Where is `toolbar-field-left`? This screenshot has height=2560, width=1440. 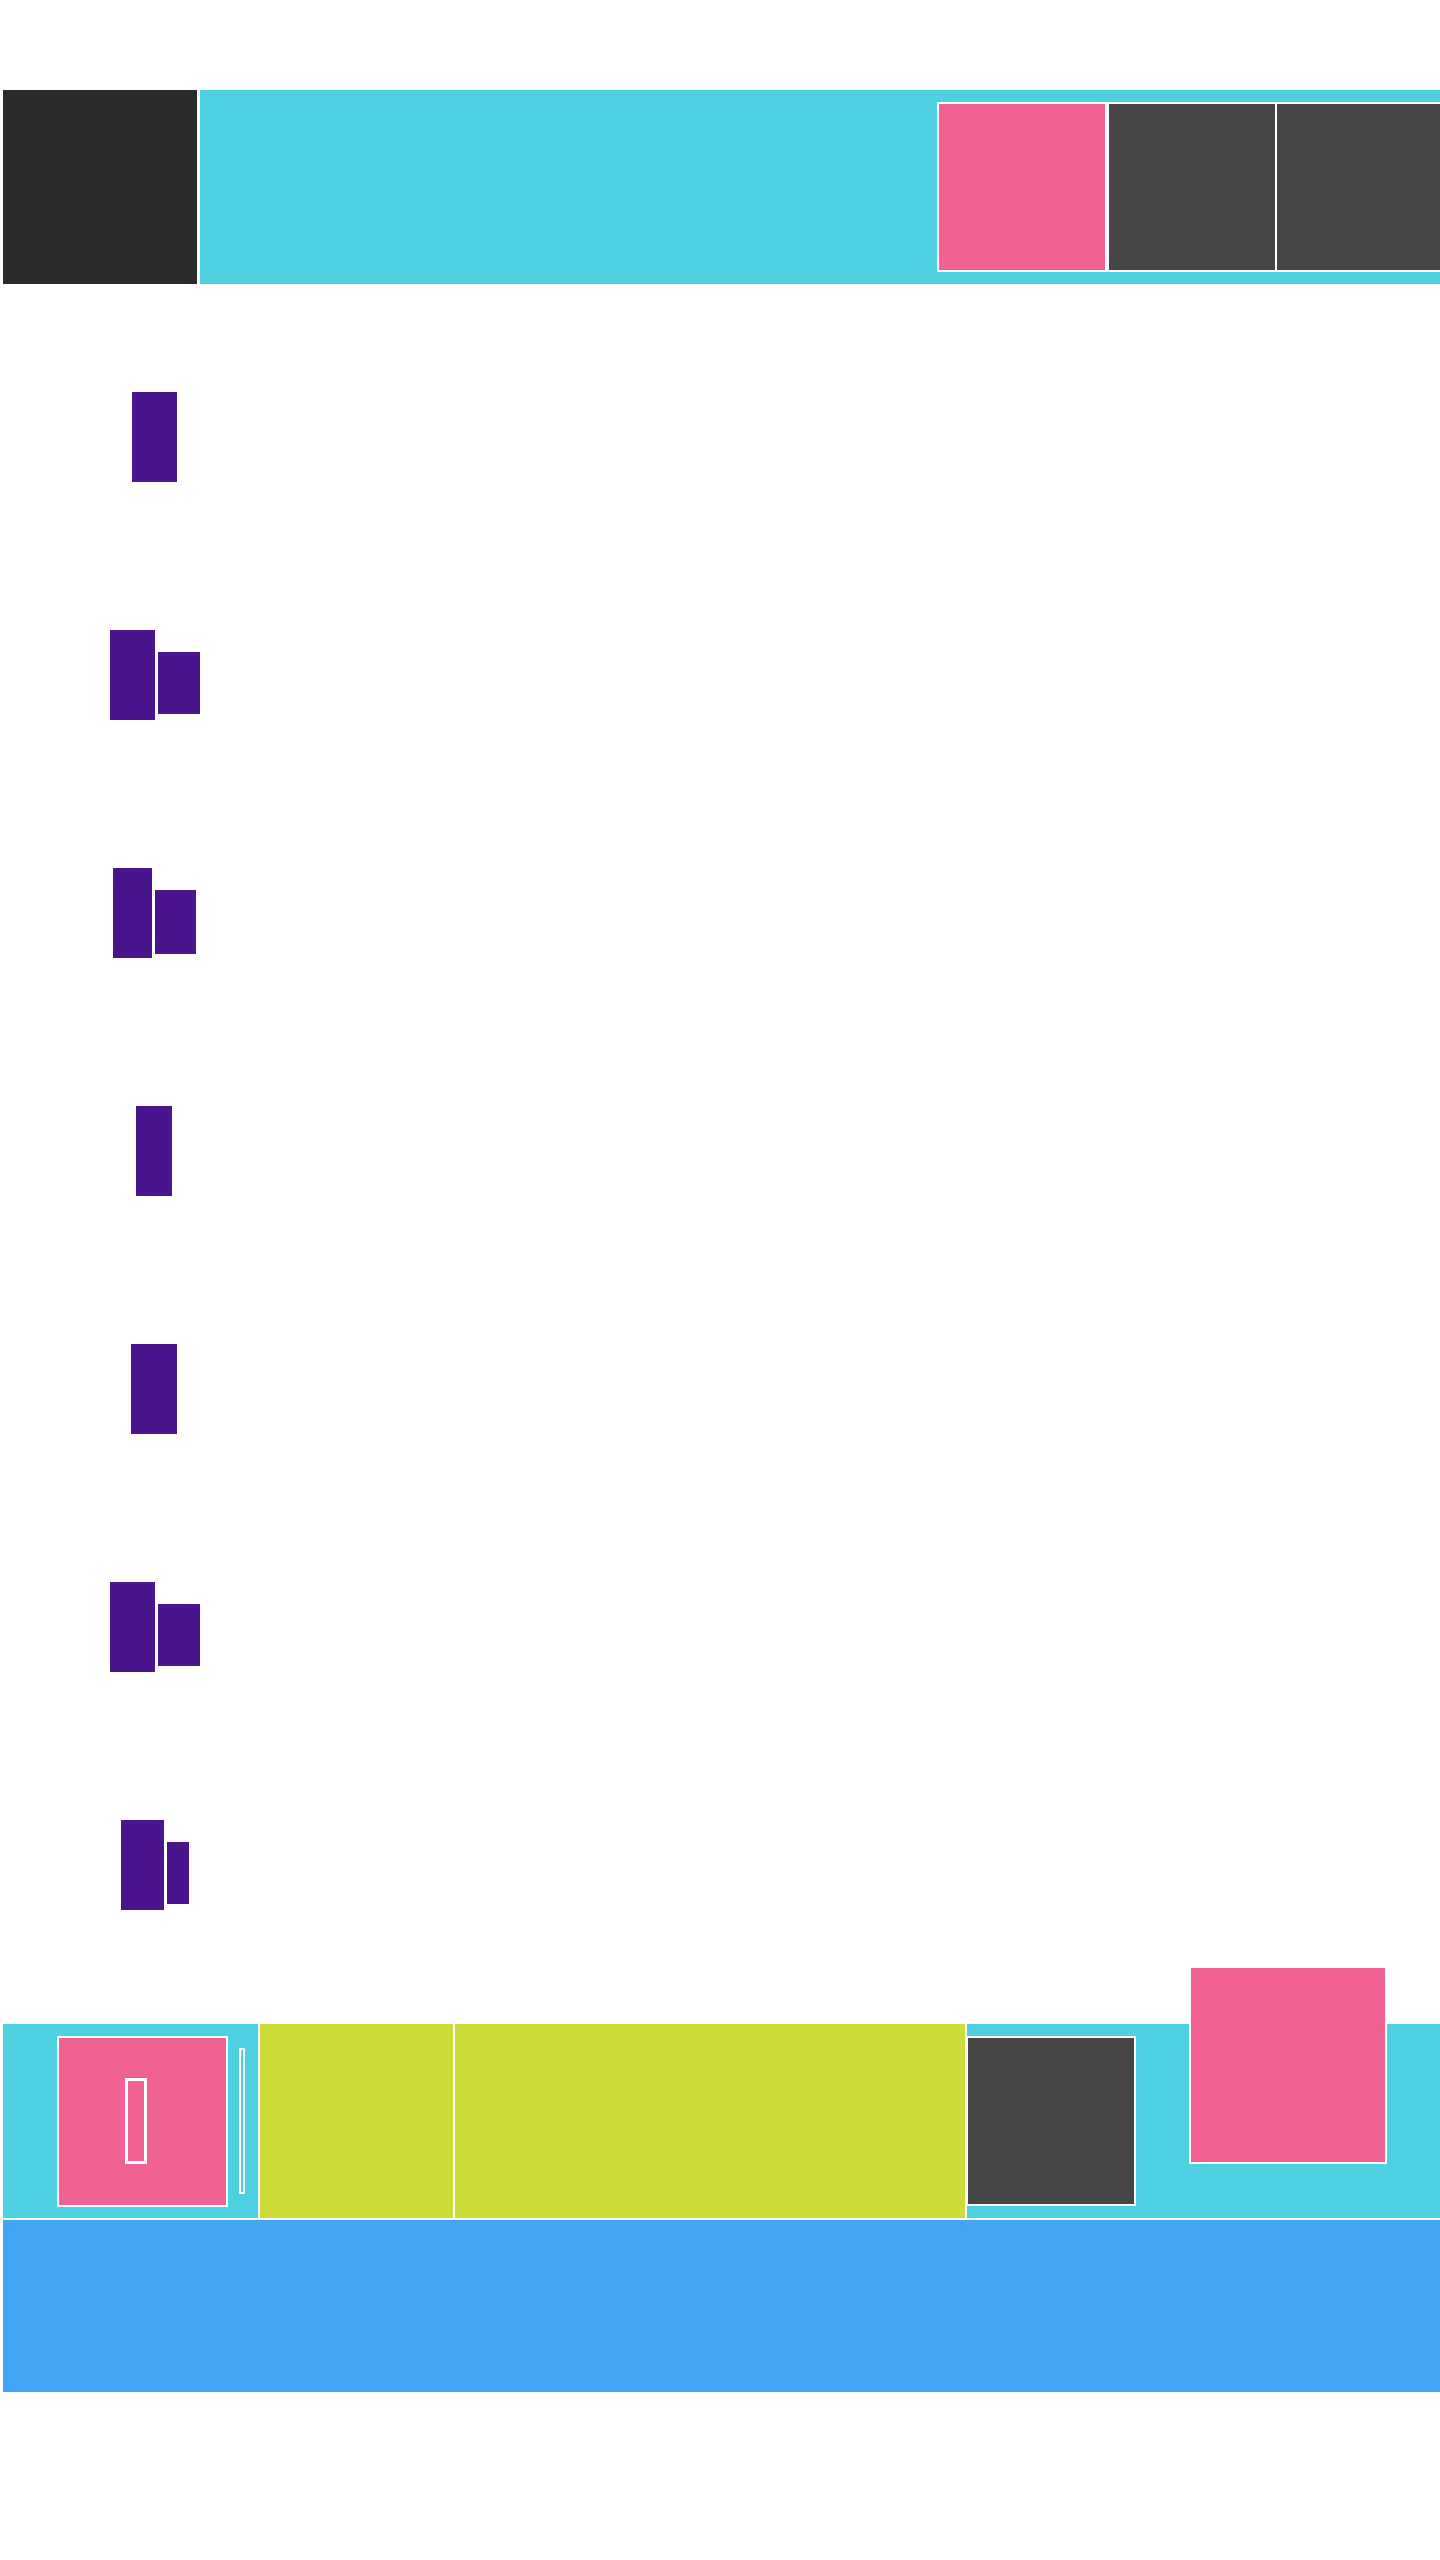 toolbar-field-left is located at coordinates (356, 2121).